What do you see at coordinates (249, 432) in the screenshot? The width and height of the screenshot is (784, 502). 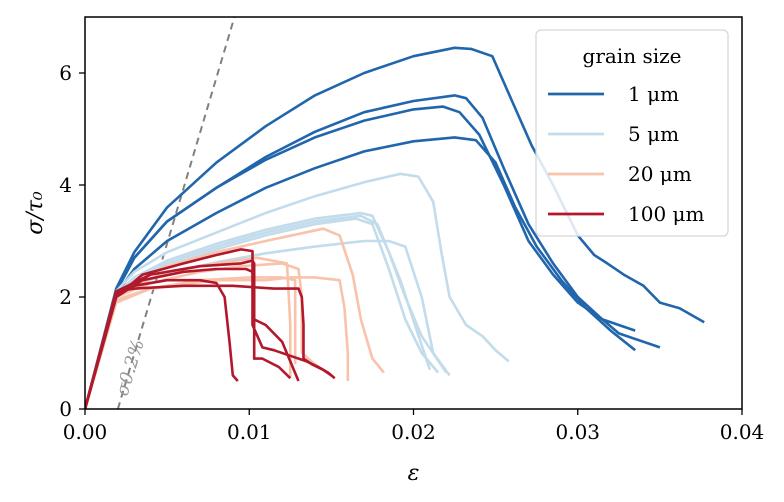 I see `x-tick-label: 0.01` at bounding box center [249, 432].